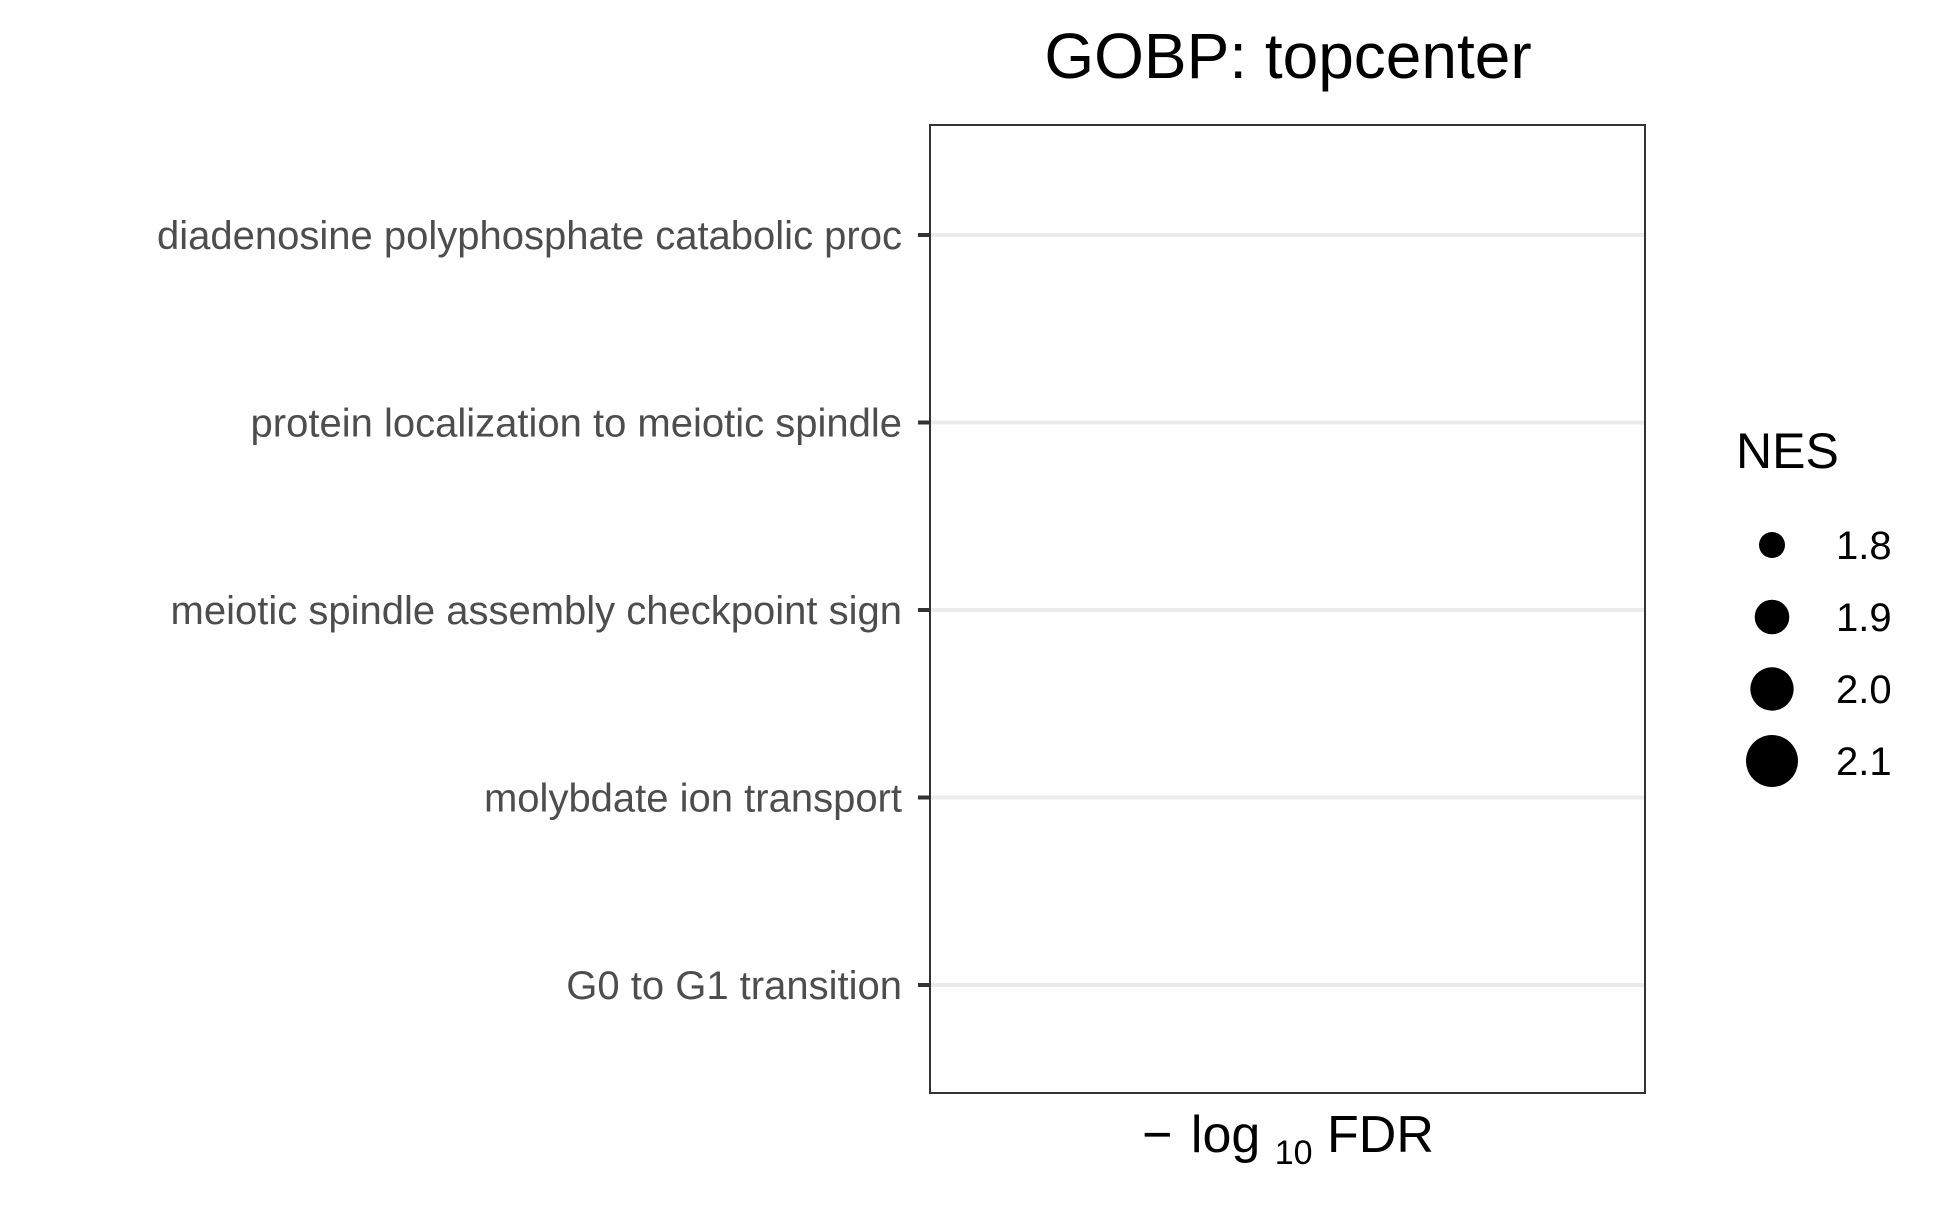  Describe the element at coordinates (1864, 690) in the screenshot. I see `legend-label-2: 2.0` at that location.